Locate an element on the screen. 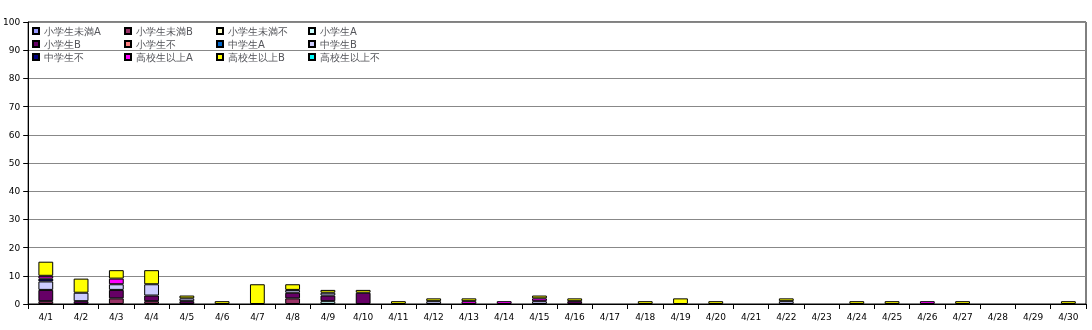  x-tick-label: 4/27 is located at coordinates (962, 316).